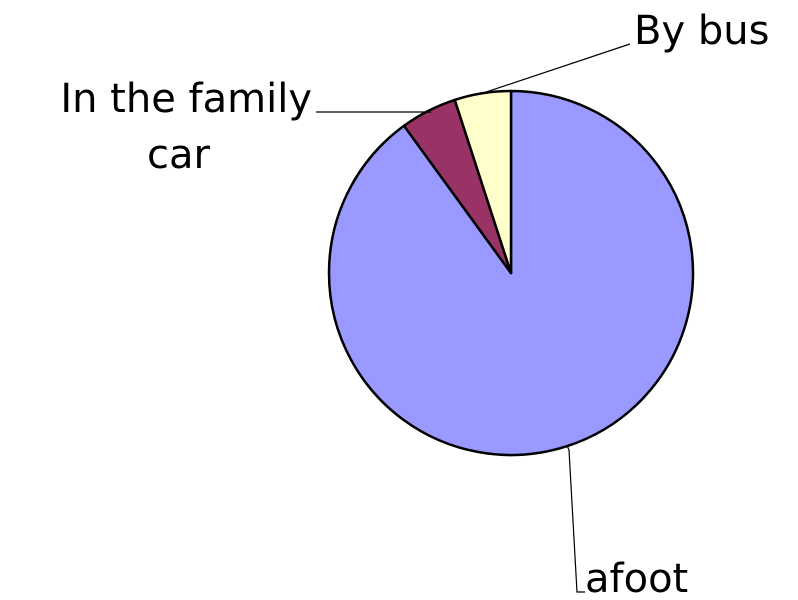 The width and height of the screenshot is (798, 600). Describe the element at coordinates (701, 31) in the screenshot. I see `slice-label-by-bus: By bus` at that location.